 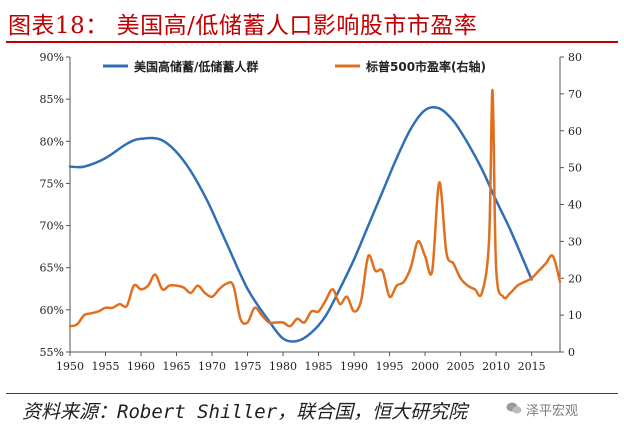 I want to click on x-tick-label: 2010, so click(x=496, y=366).